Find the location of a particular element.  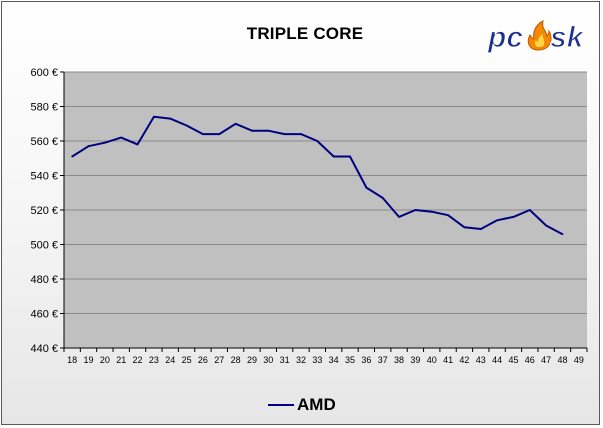

x-tick-label: 47 is located at coordinates (546, 360).